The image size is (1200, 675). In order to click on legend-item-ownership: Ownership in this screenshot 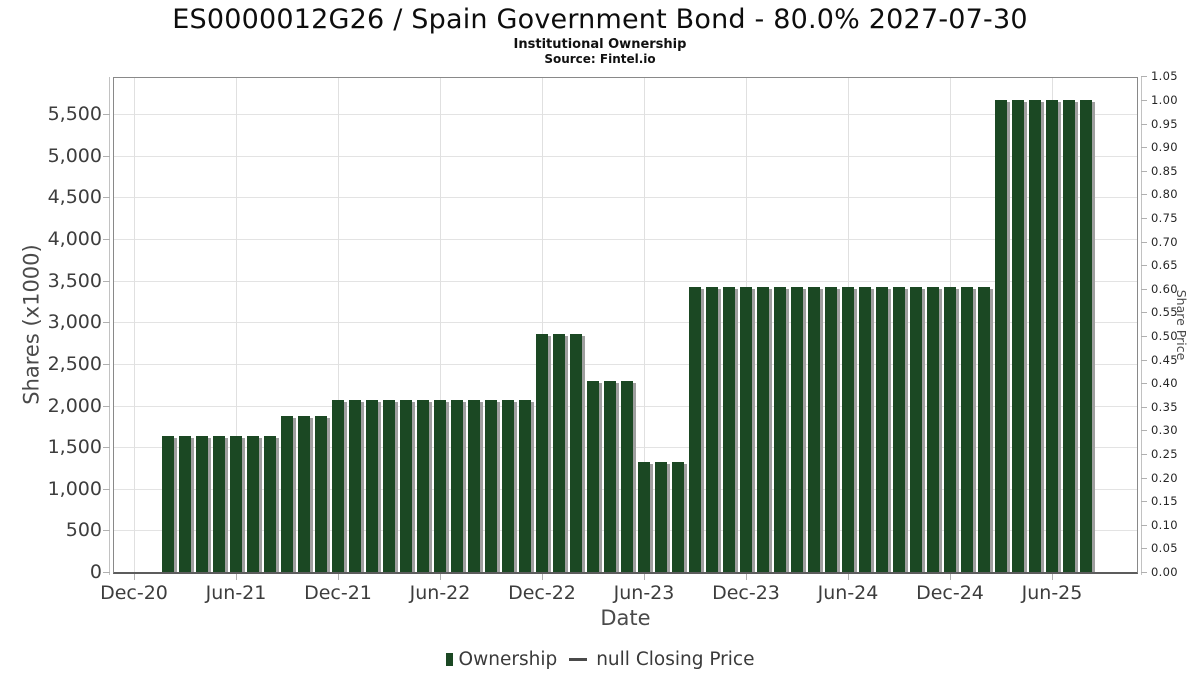, I will do `click(501, 659)`.